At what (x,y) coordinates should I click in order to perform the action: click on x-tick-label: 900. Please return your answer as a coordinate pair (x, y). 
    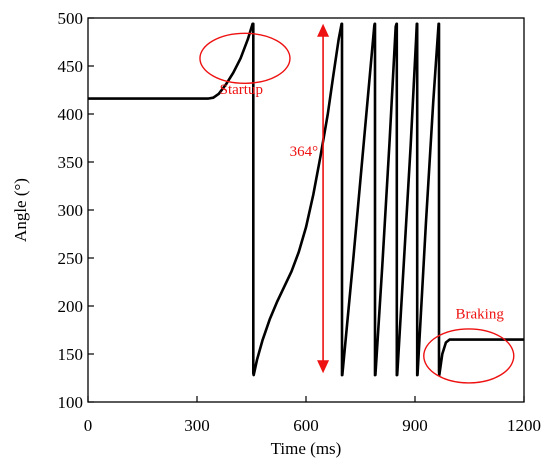
    Looking at the image, I should click on (415, 425).